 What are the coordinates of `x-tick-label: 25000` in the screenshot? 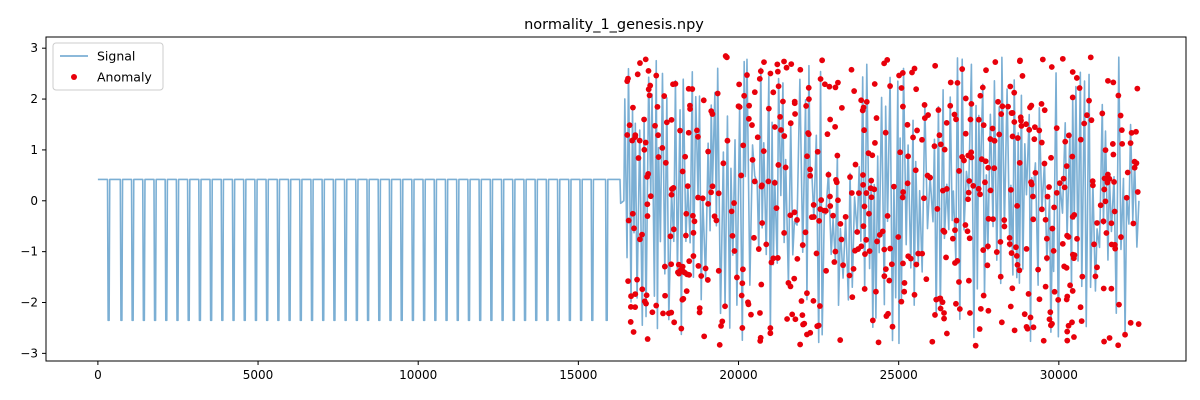 It's located at (899, 375).